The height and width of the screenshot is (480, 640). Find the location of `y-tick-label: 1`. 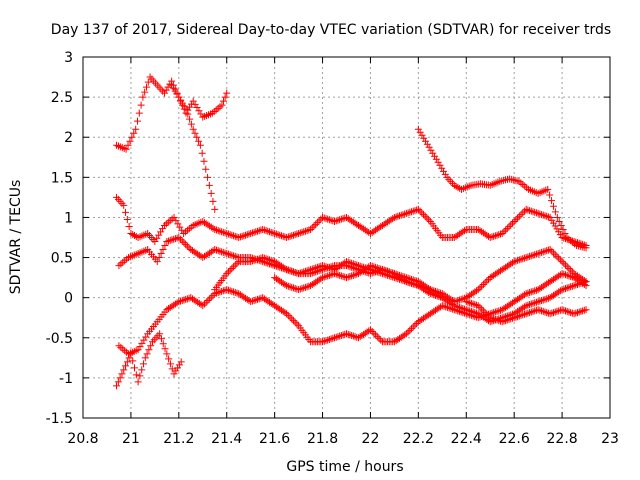

y-tick-label: 1 is located at coordinates (68, 218).